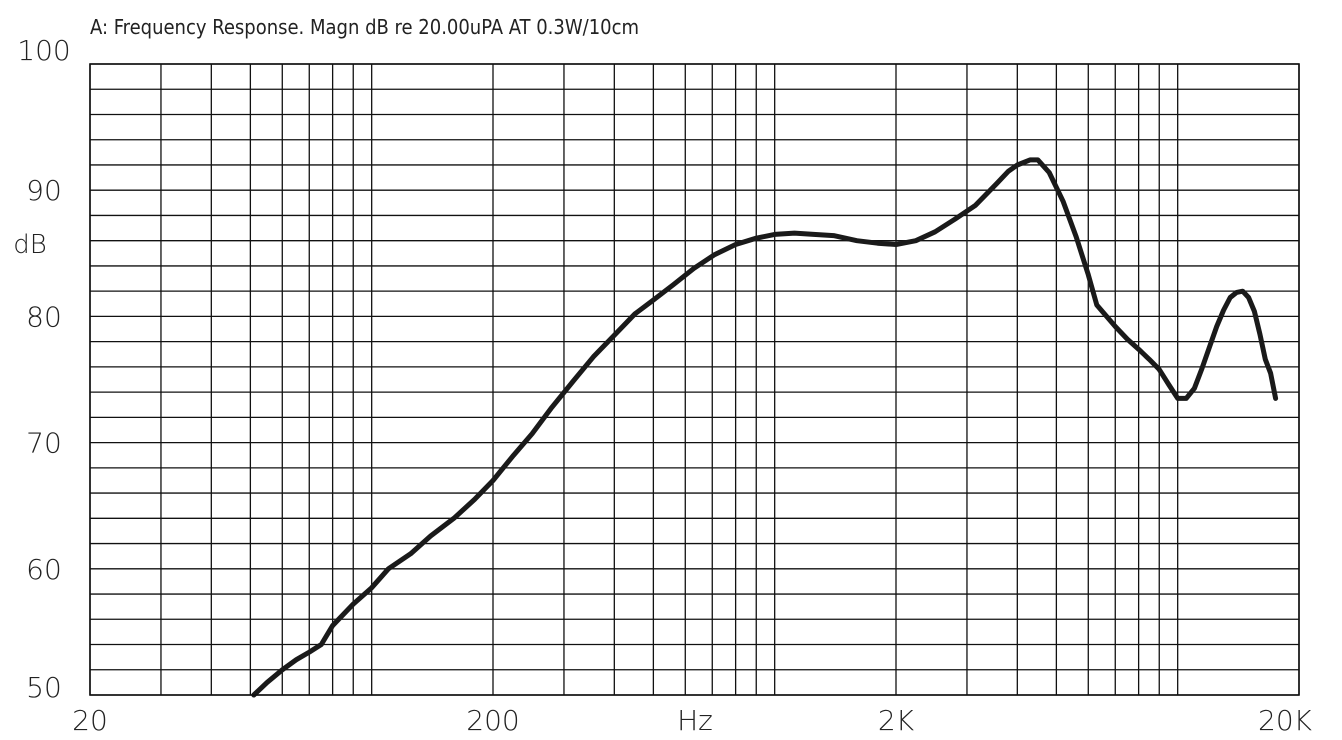 Image resolution: width=1342 pixels, height=740 pixels. Describe the element at coordinates (44, 190) in the screenshot. I see `y-tick-label: 90` at that location.